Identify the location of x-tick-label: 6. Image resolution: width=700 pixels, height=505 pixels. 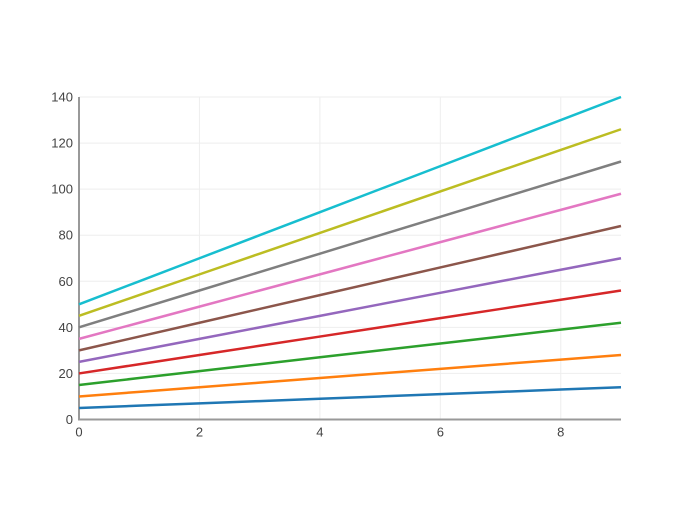
(440, 432).